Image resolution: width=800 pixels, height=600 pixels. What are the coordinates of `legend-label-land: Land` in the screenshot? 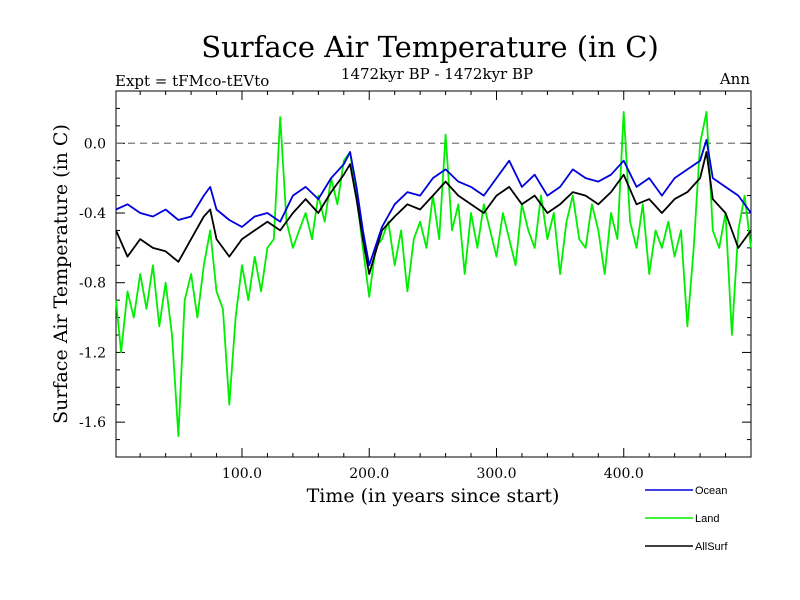 It's located at (707, 519).